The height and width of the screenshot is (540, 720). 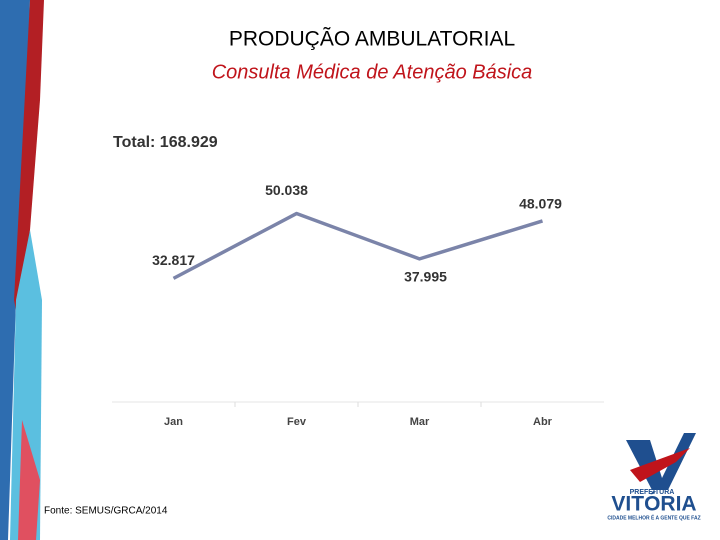 I want to click on logo-v, so click(x=661, y=461).